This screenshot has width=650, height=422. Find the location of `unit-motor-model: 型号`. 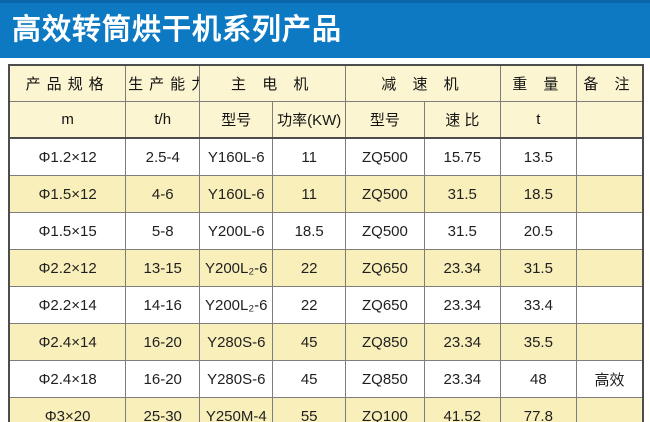

unit-motor-model: 型号 is located at coordinates (236, 120).